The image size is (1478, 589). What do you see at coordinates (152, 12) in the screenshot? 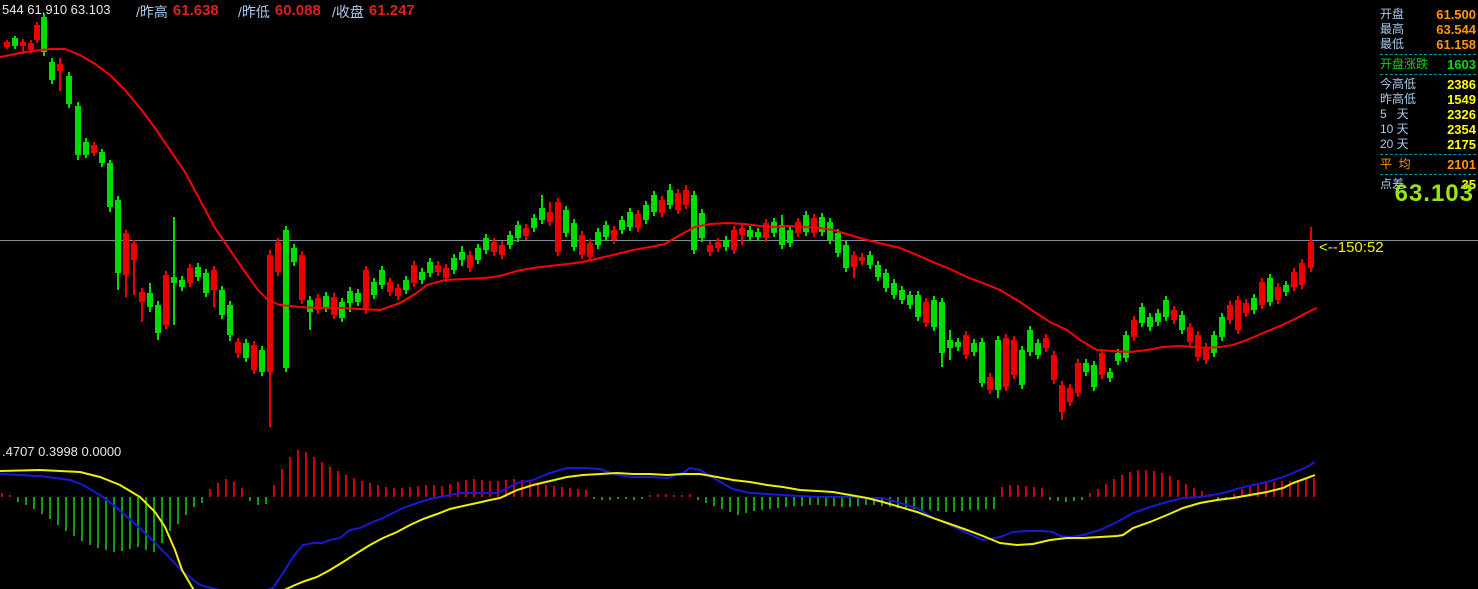
I see `prev-high-label: /昨高` at bounding box center [152, 12].